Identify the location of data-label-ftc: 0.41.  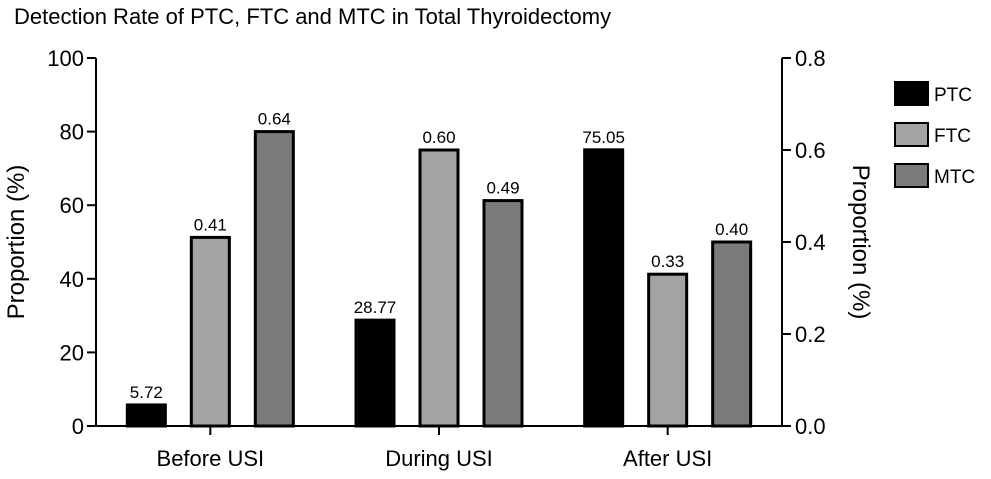
(210, 224).